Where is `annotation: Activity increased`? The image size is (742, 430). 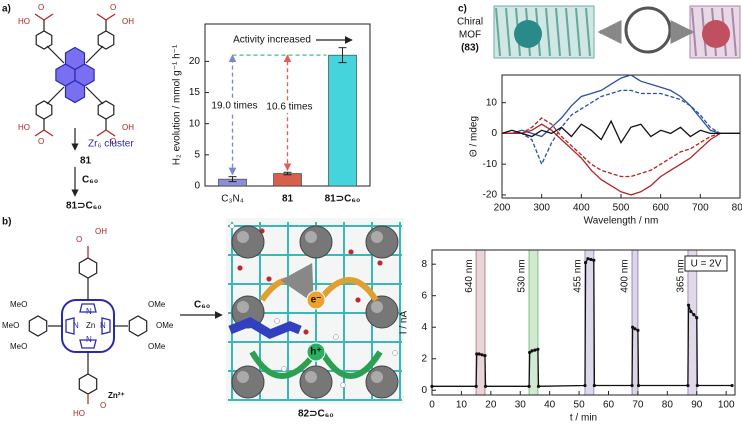 annotation: Activity increased is located at coordinates (272, 40).